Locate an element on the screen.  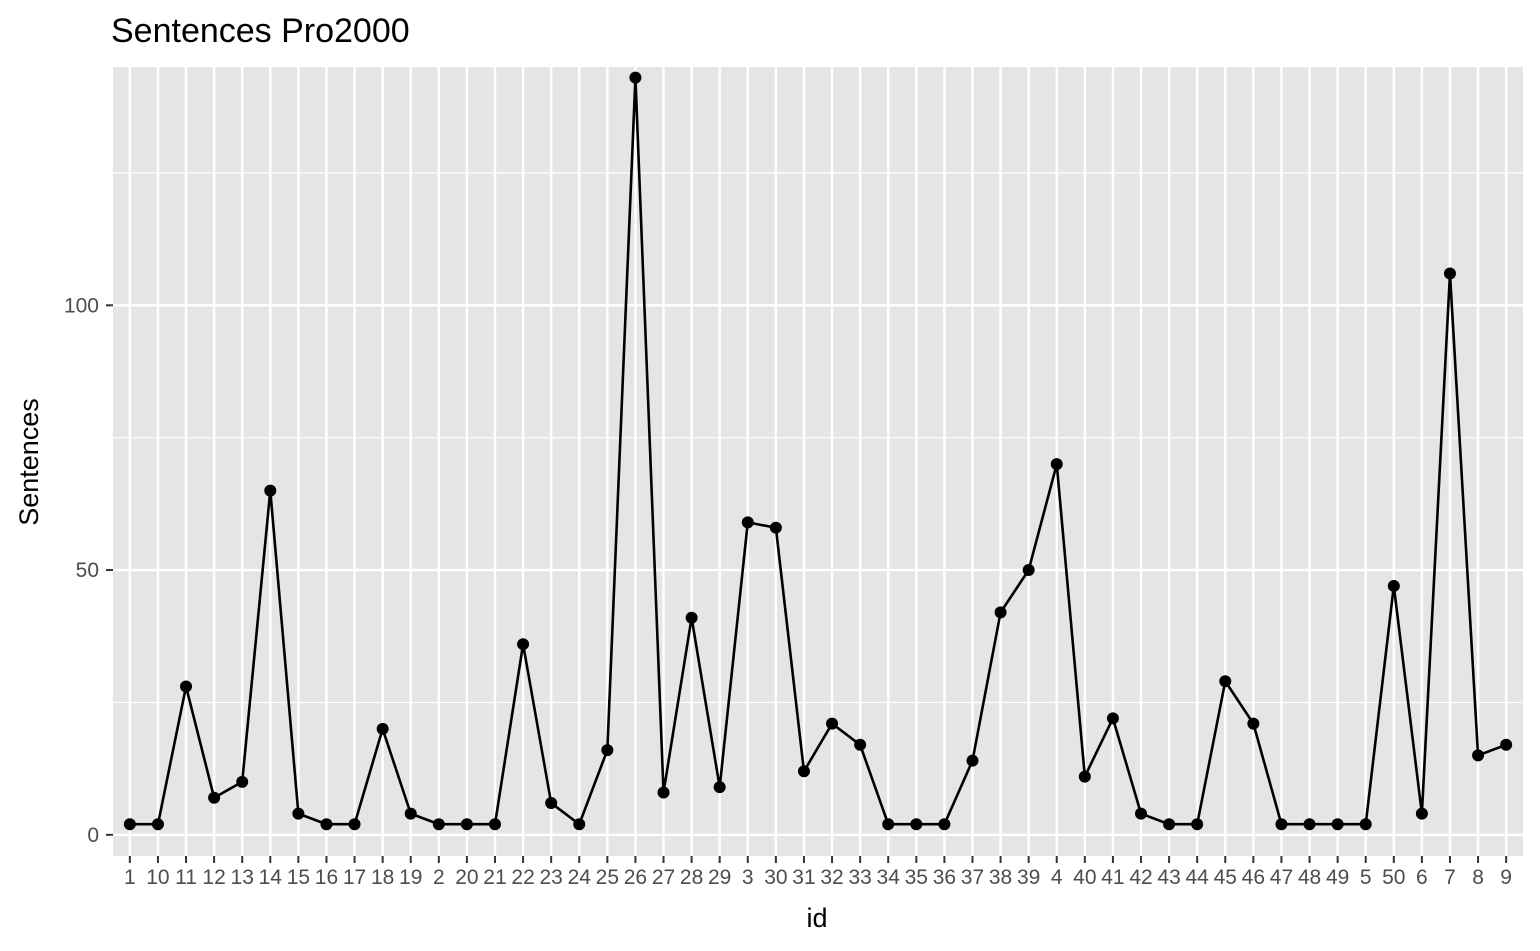
x-tick-label: 34 is located at coordinates (889, 877).